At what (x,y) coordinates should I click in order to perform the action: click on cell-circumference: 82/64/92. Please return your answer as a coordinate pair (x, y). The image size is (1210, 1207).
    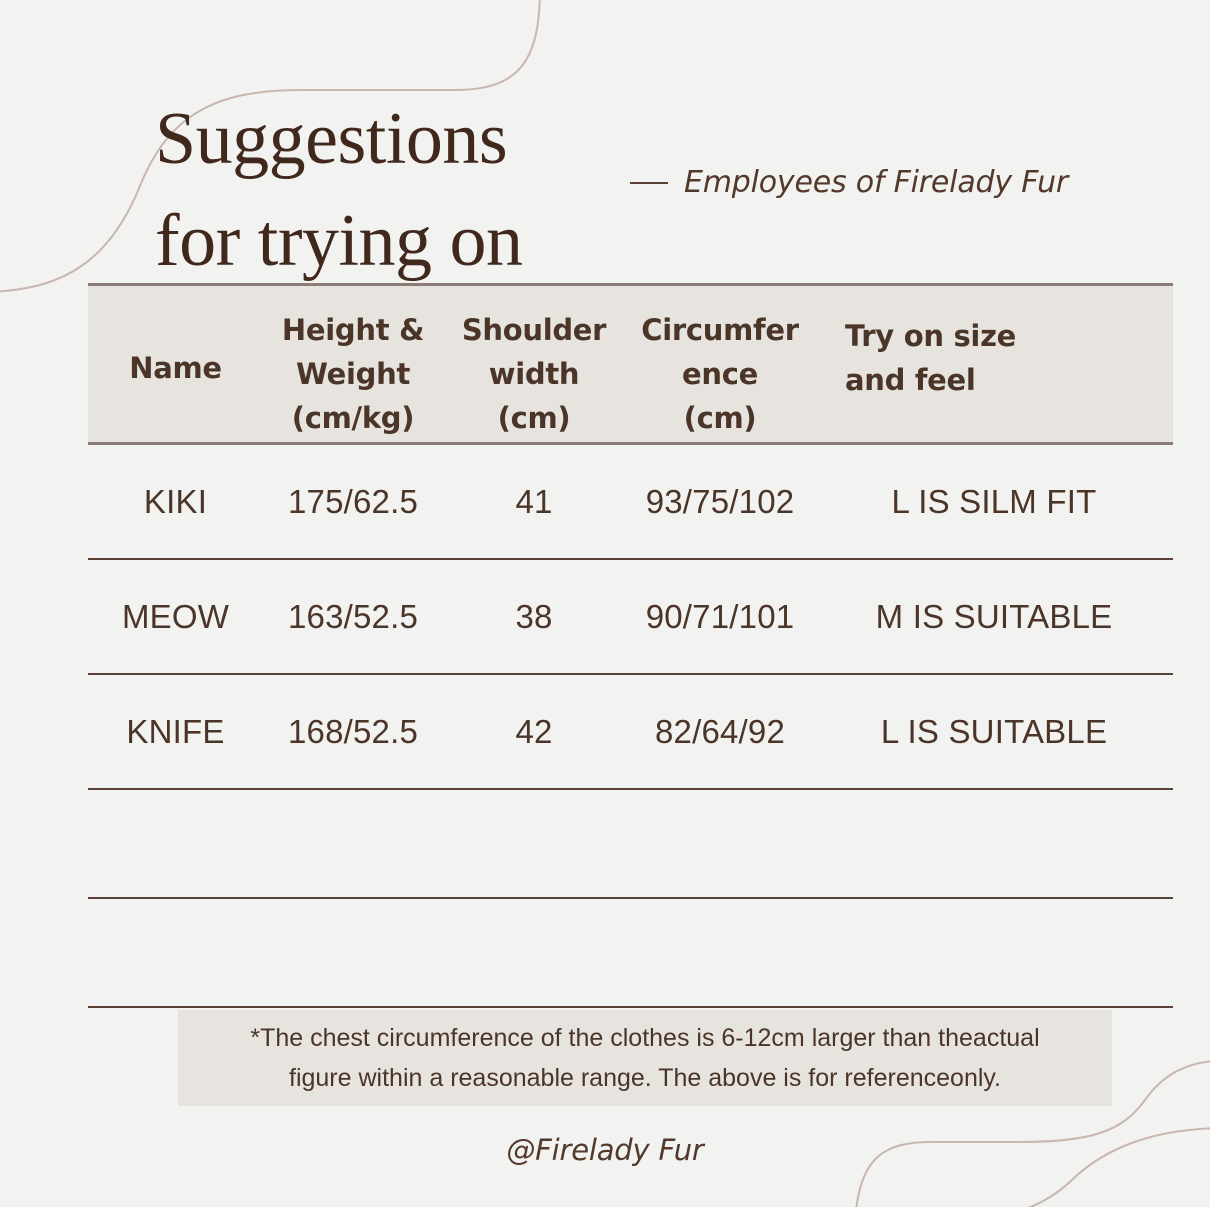
    Looking at the image, I should click on (720, 731).